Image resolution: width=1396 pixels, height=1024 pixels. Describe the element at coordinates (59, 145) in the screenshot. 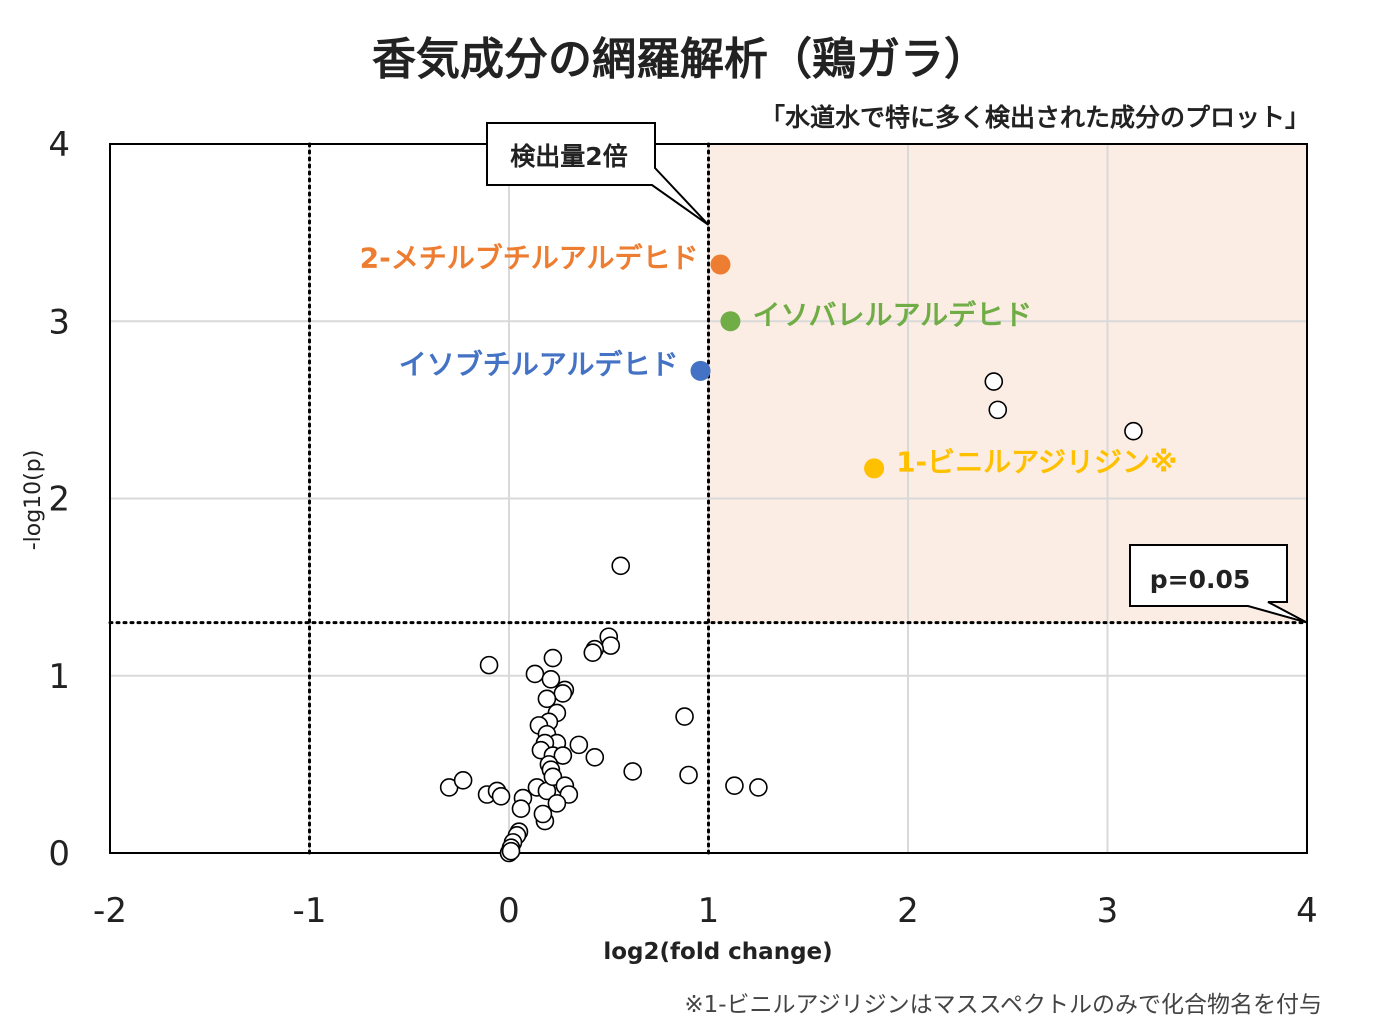

I see `y-tick-label: 4` at that location.